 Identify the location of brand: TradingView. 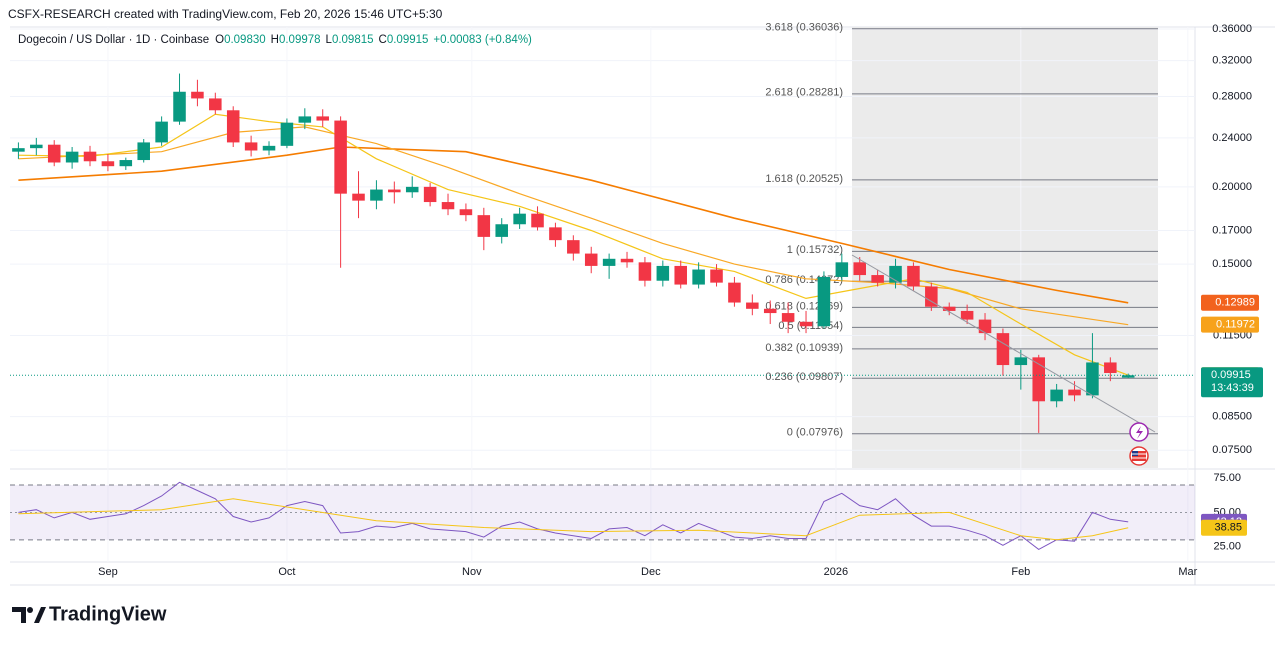
(108, 614).